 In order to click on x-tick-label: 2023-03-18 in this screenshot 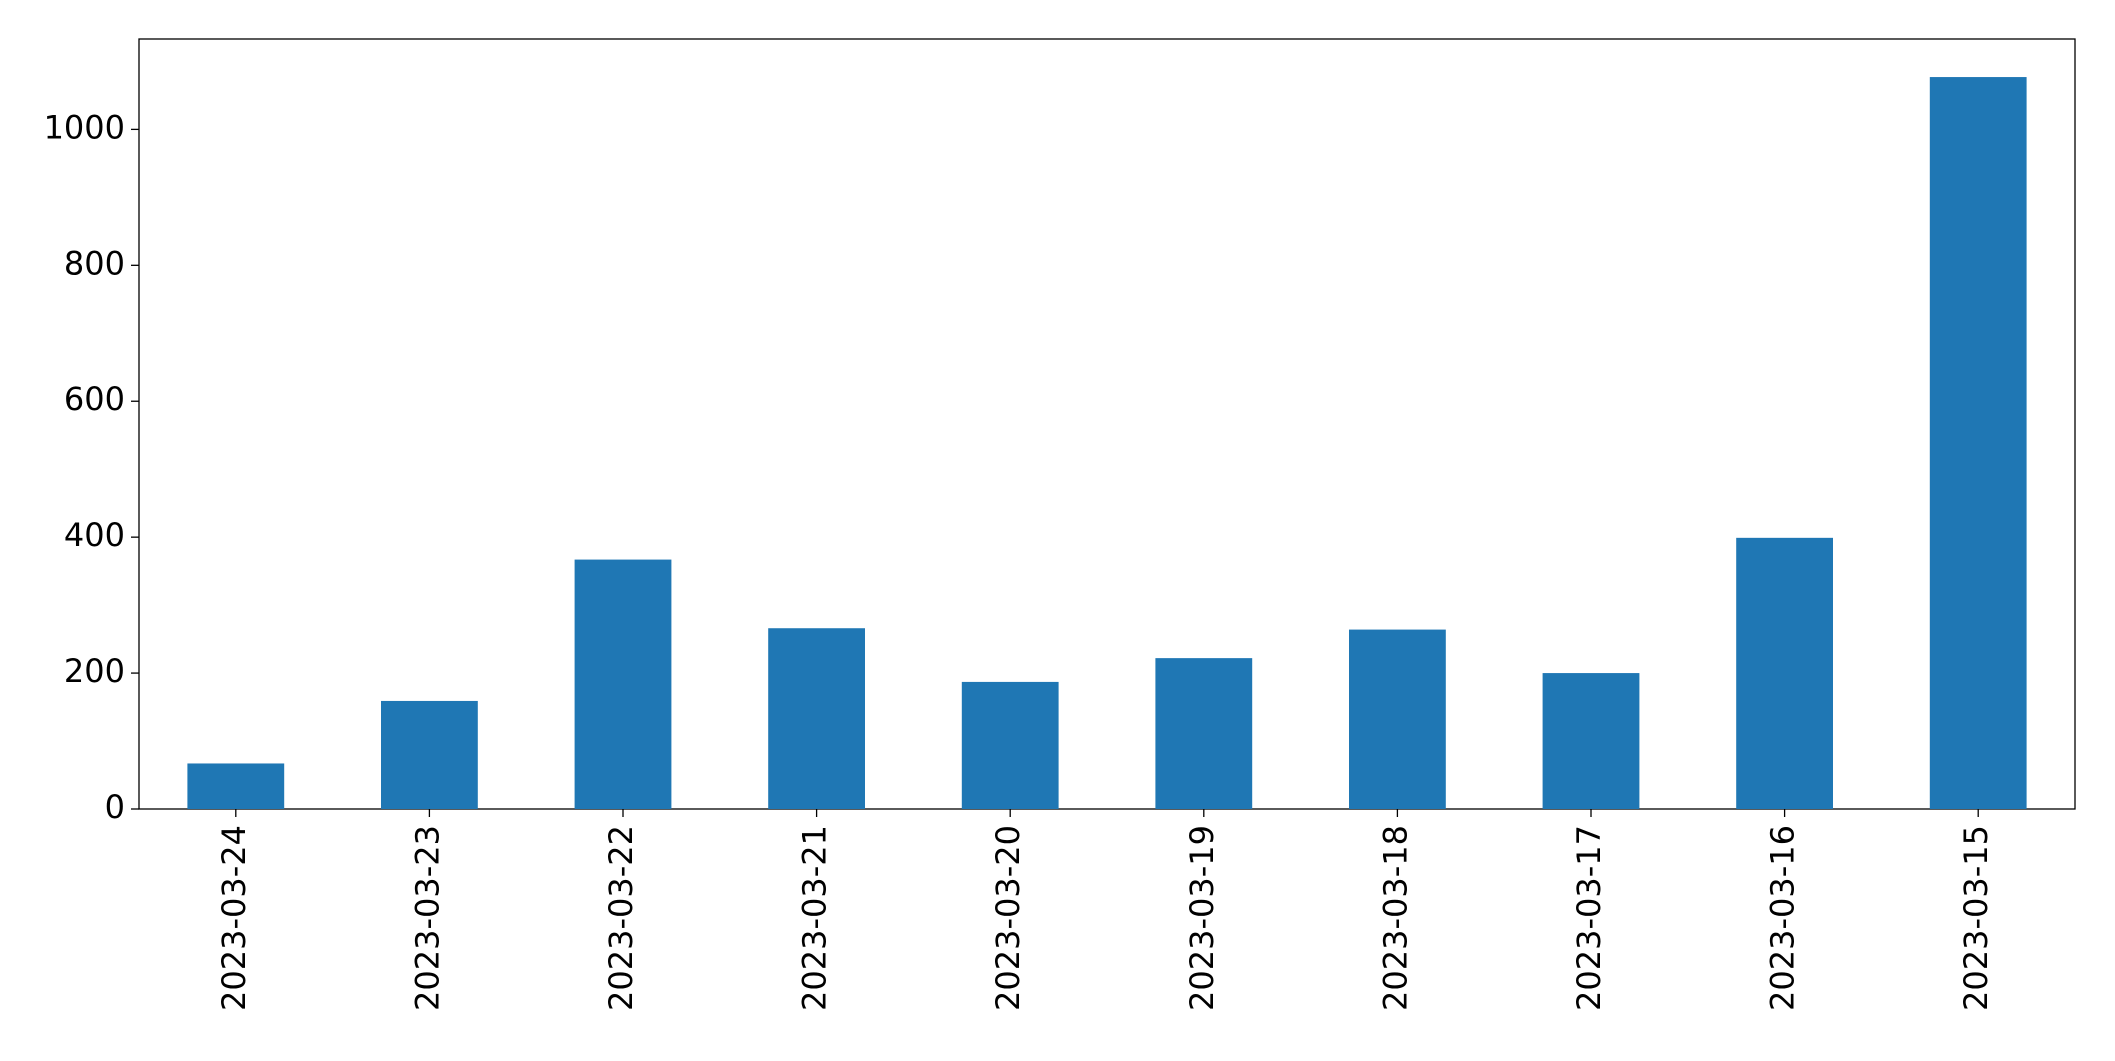, I will do `click(1395, 918)`.